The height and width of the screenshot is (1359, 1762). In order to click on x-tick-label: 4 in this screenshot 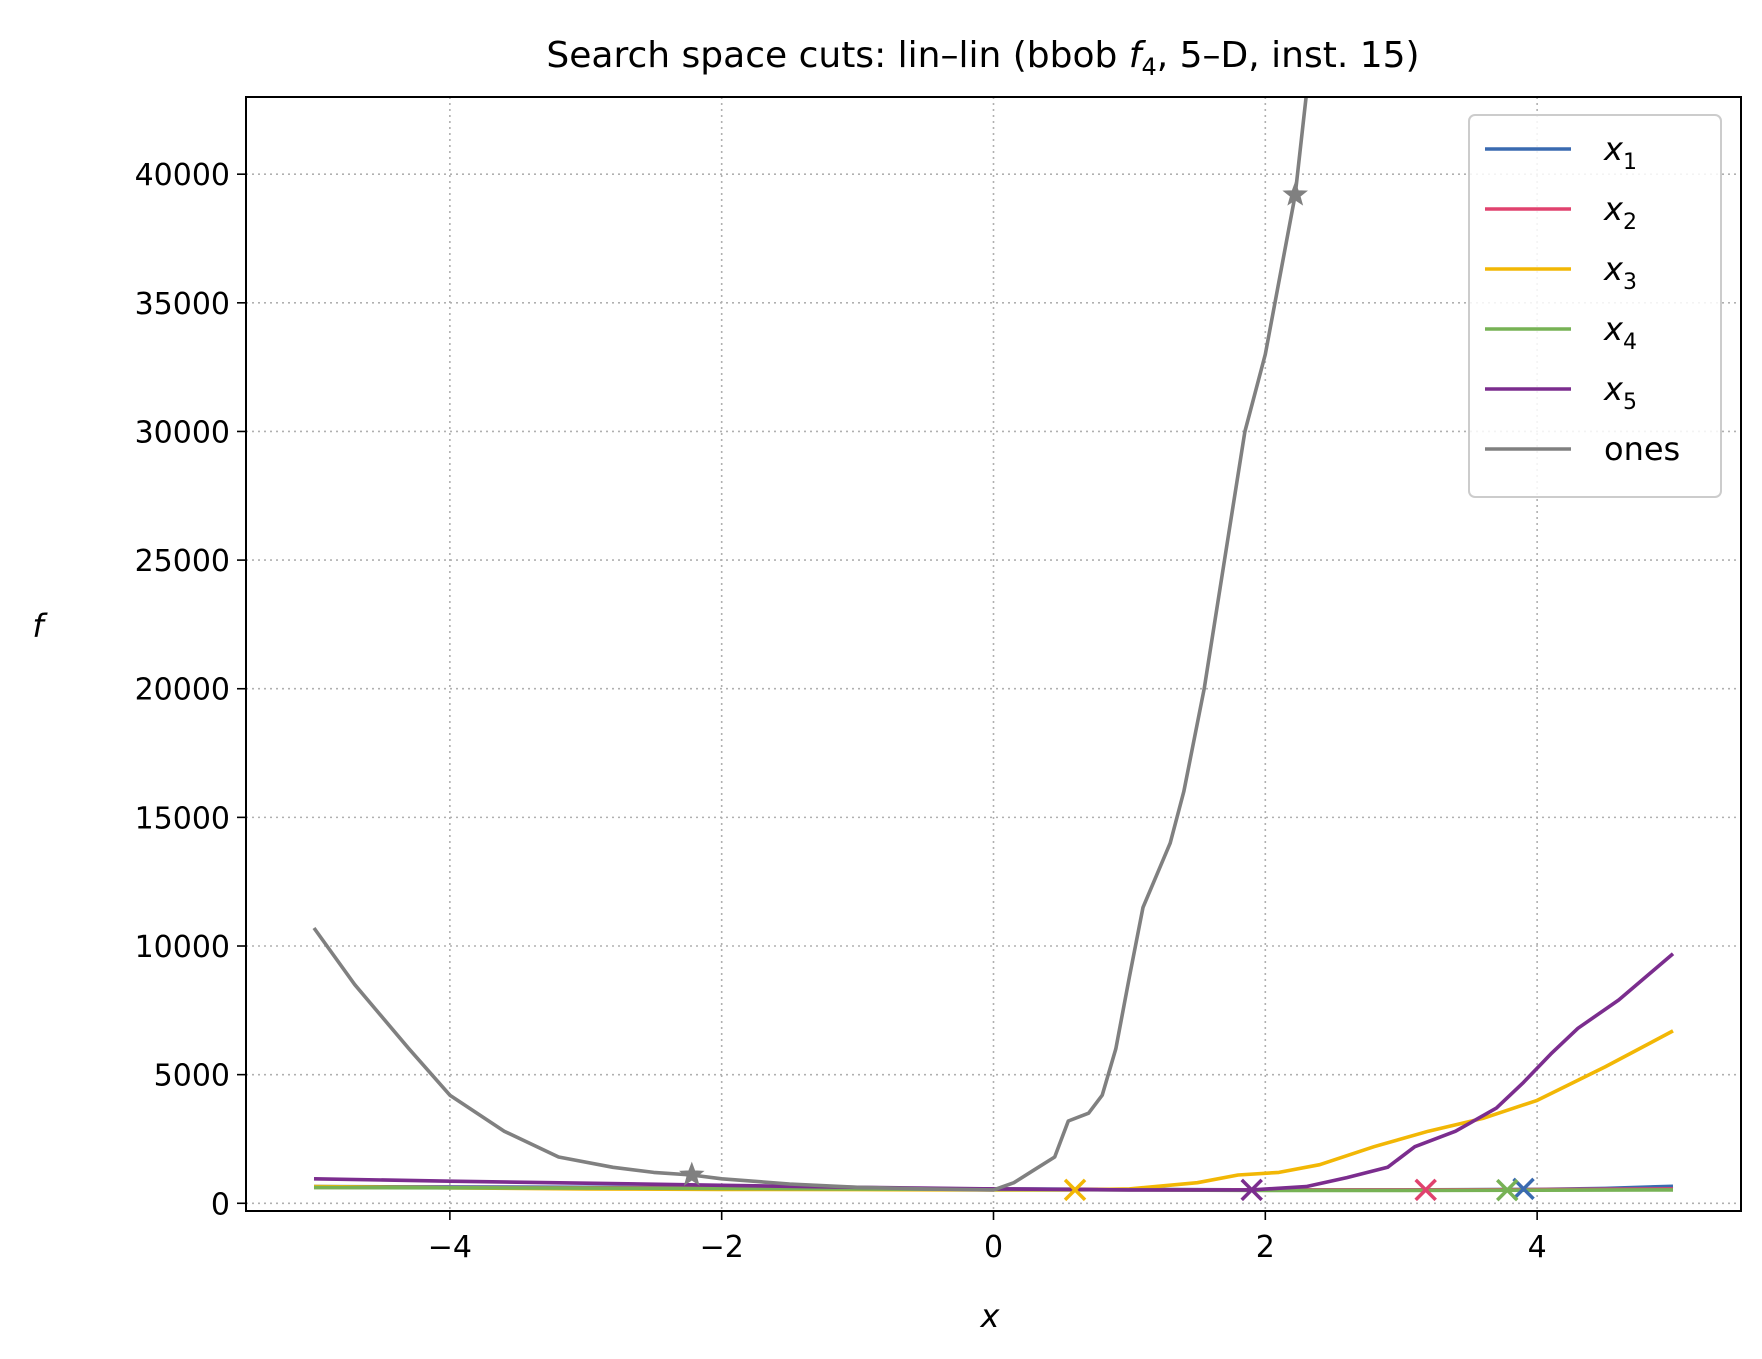, I will do `click(1537, 1247)`.